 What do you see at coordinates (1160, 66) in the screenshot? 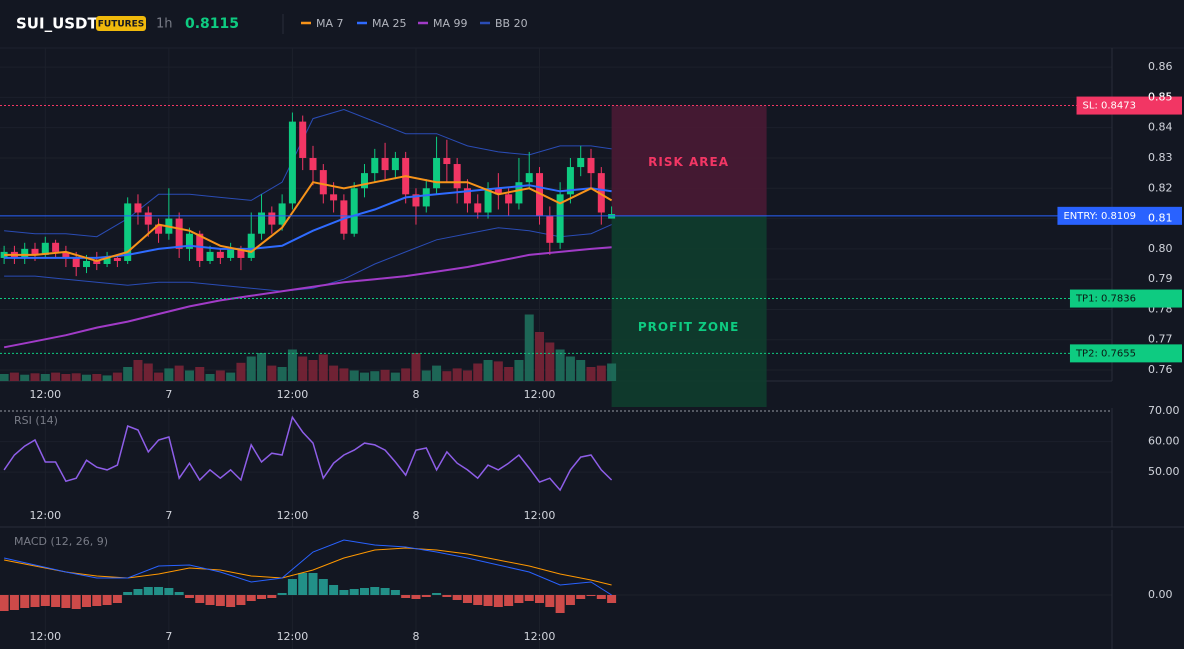
I see `y-tick-label: 0.86` at bounding box center [1160, 66].